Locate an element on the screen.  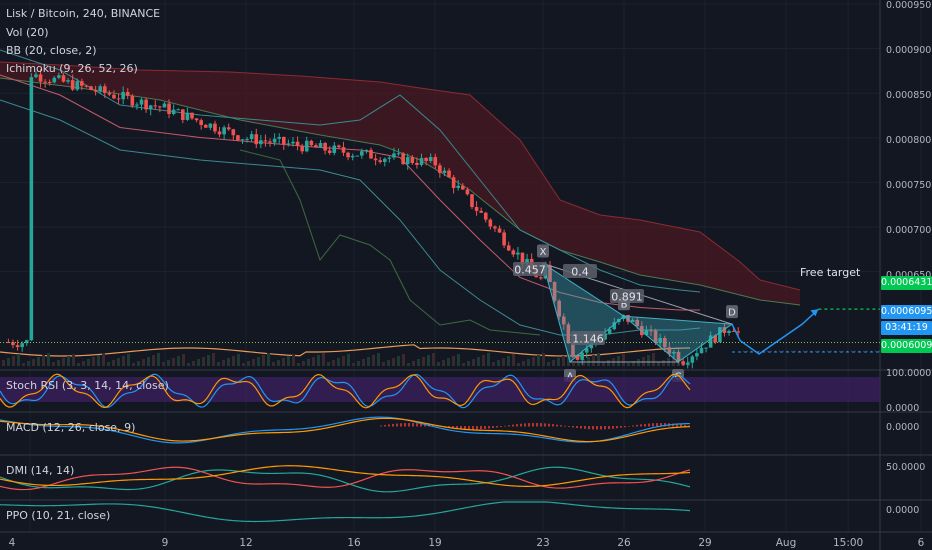
bcd-triangle is located at coordinates (678, 339).